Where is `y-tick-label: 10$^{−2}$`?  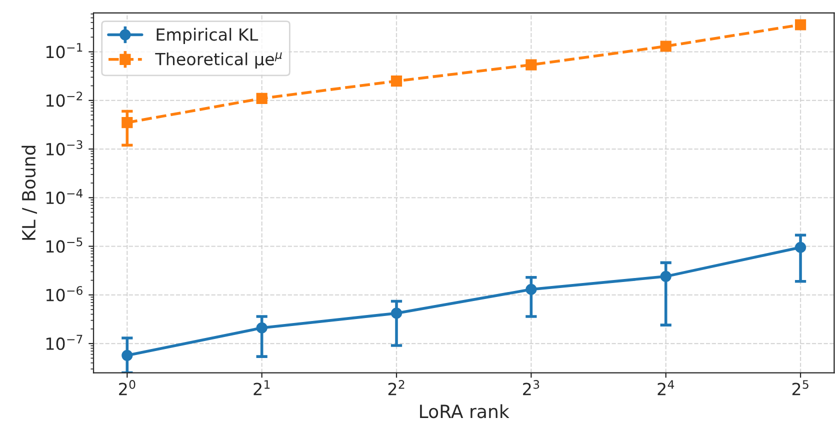
y-tick-label: 10$^{−2}$ is located at coordinates (64, 99).